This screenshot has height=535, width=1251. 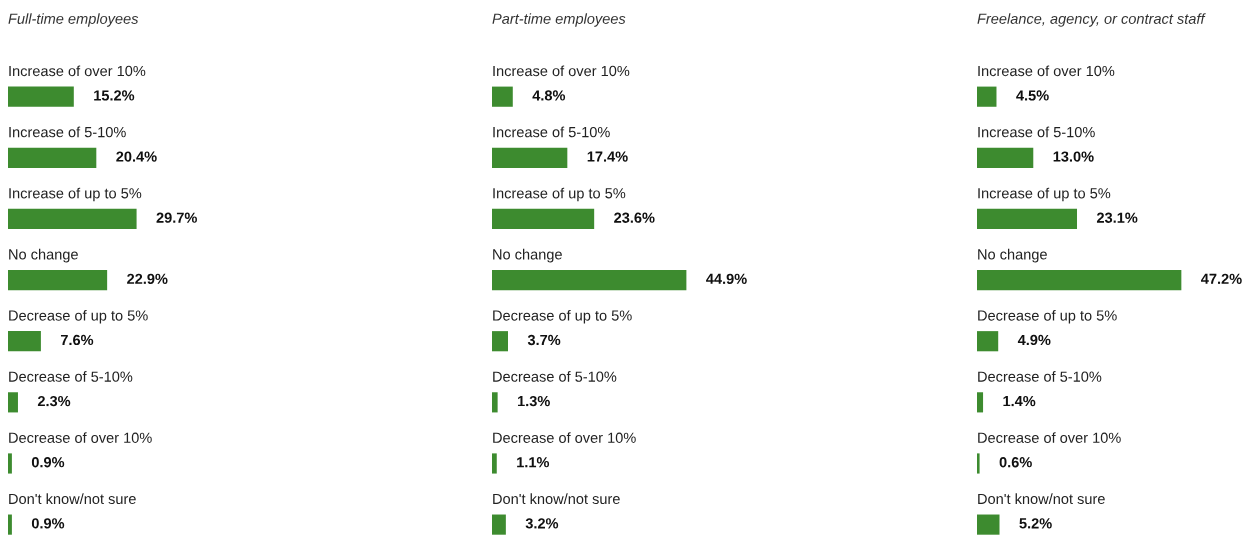 I want to click on data-label: 1.4%, so click(x=1019, y=401).